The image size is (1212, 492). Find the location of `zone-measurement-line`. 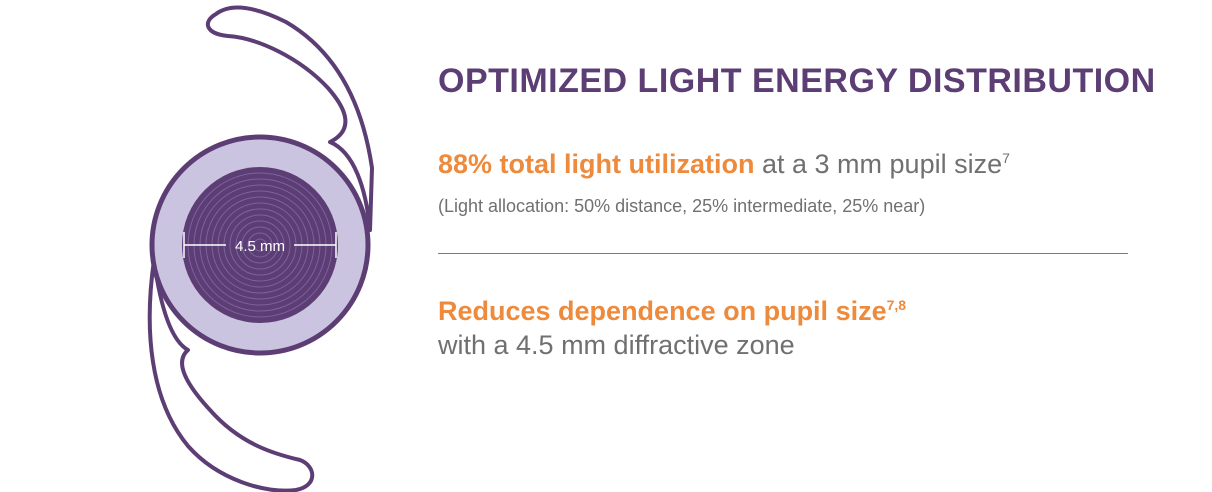

zone-measurement-line is located at coordinates (260, 245).